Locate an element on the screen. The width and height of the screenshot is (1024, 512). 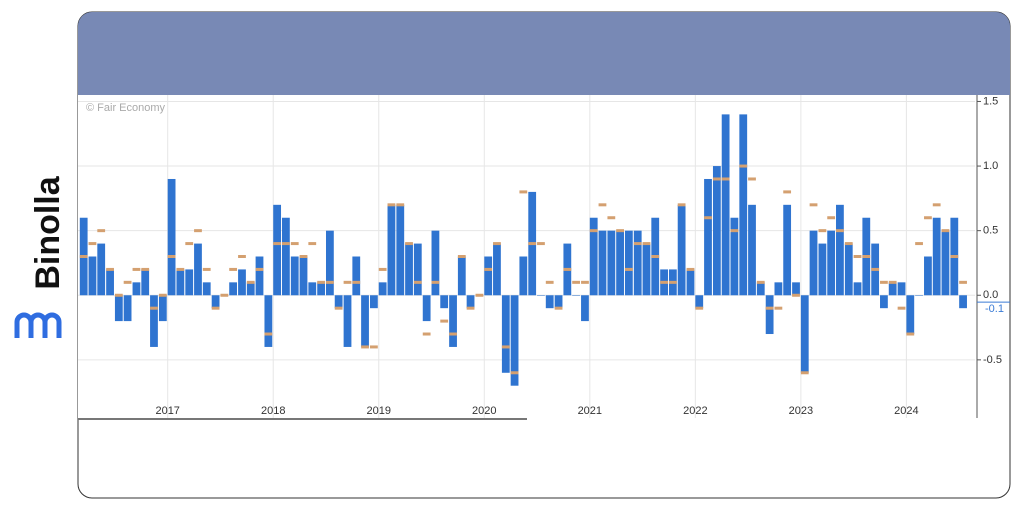
y-tick-label: 1.5 is located at coordinates (990, 101).